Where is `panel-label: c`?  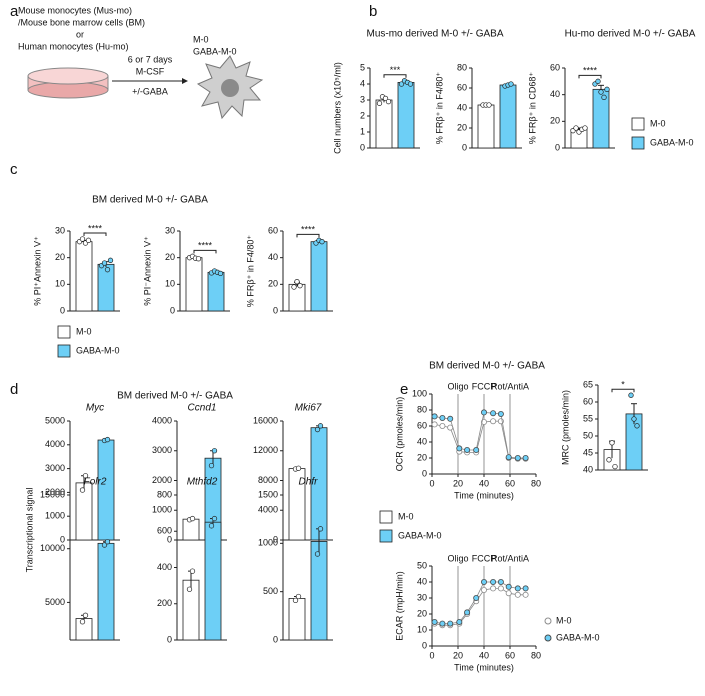
panel-label: c is located at coordinates (14, 169).